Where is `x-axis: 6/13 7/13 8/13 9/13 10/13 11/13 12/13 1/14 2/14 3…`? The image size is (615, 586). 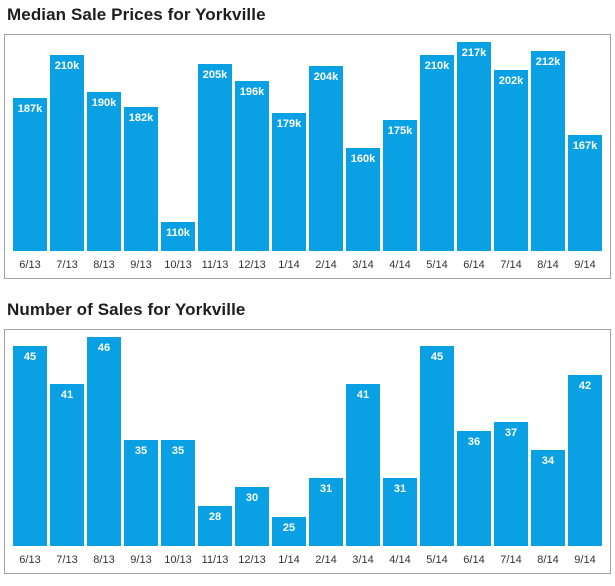
x-axis: 6/13 7/13 8/13 9/13 10/13 11/13 12/13 1/14 2/14 3… is located at coordinates (307, 264).